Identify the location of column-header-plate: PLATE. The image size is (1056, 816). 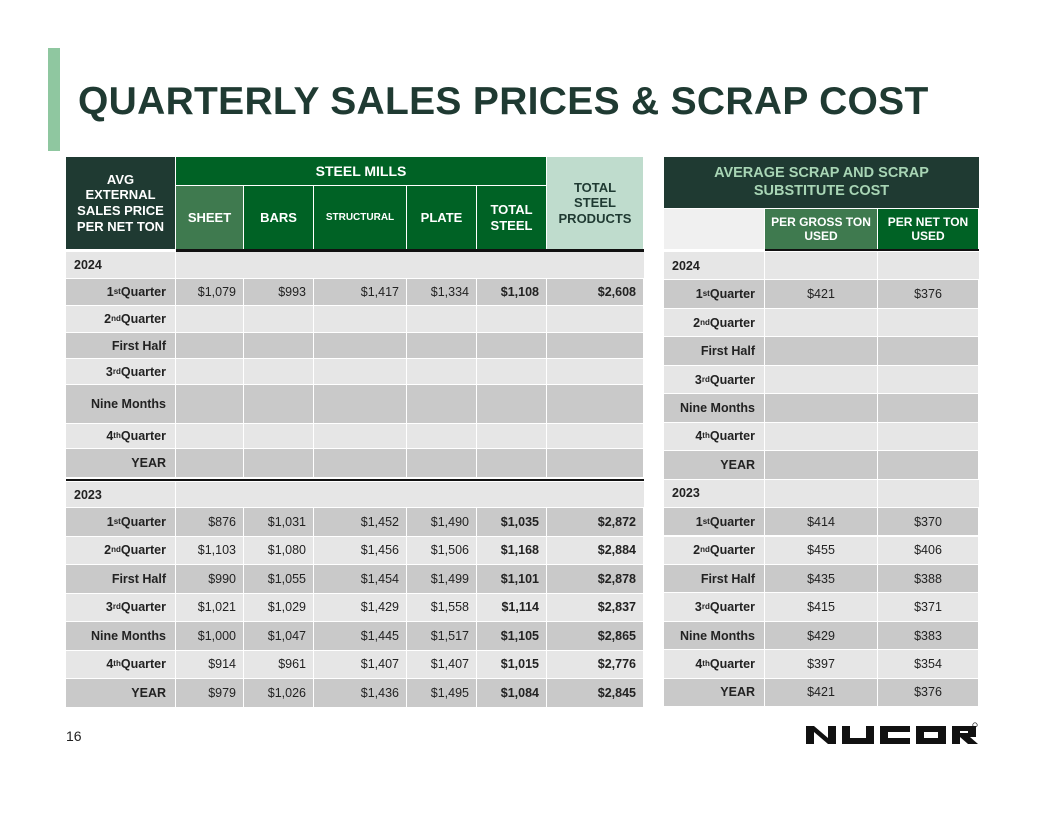
(441, 217).